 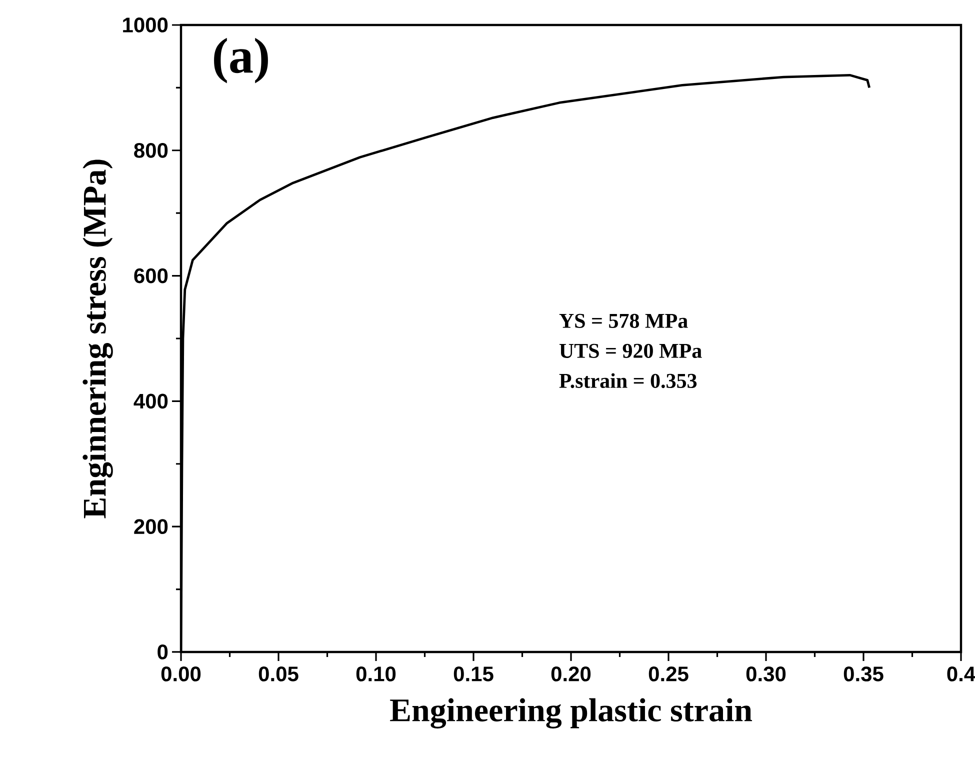 I want to click on x-tick-label: 0.05, so click(x=278, y=674).